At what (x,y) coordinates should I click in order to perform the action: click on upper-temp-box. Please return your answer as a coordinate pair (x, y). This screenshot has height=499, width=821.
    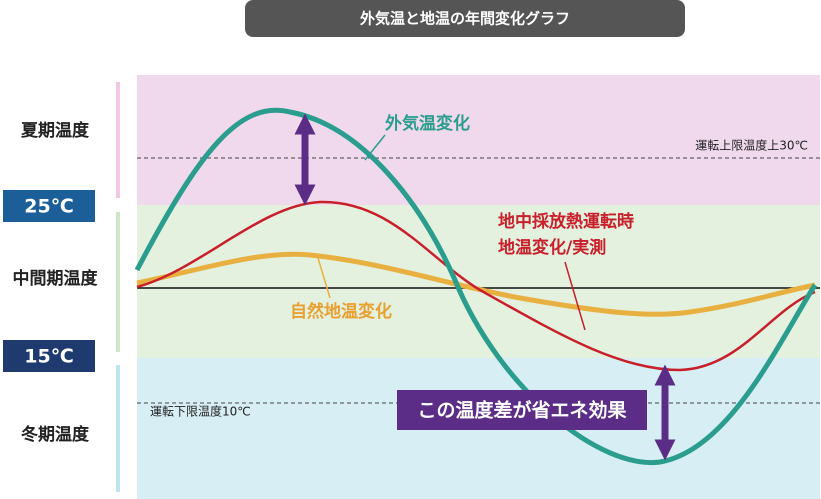
    Looking at the image, I should click on (49, 206).